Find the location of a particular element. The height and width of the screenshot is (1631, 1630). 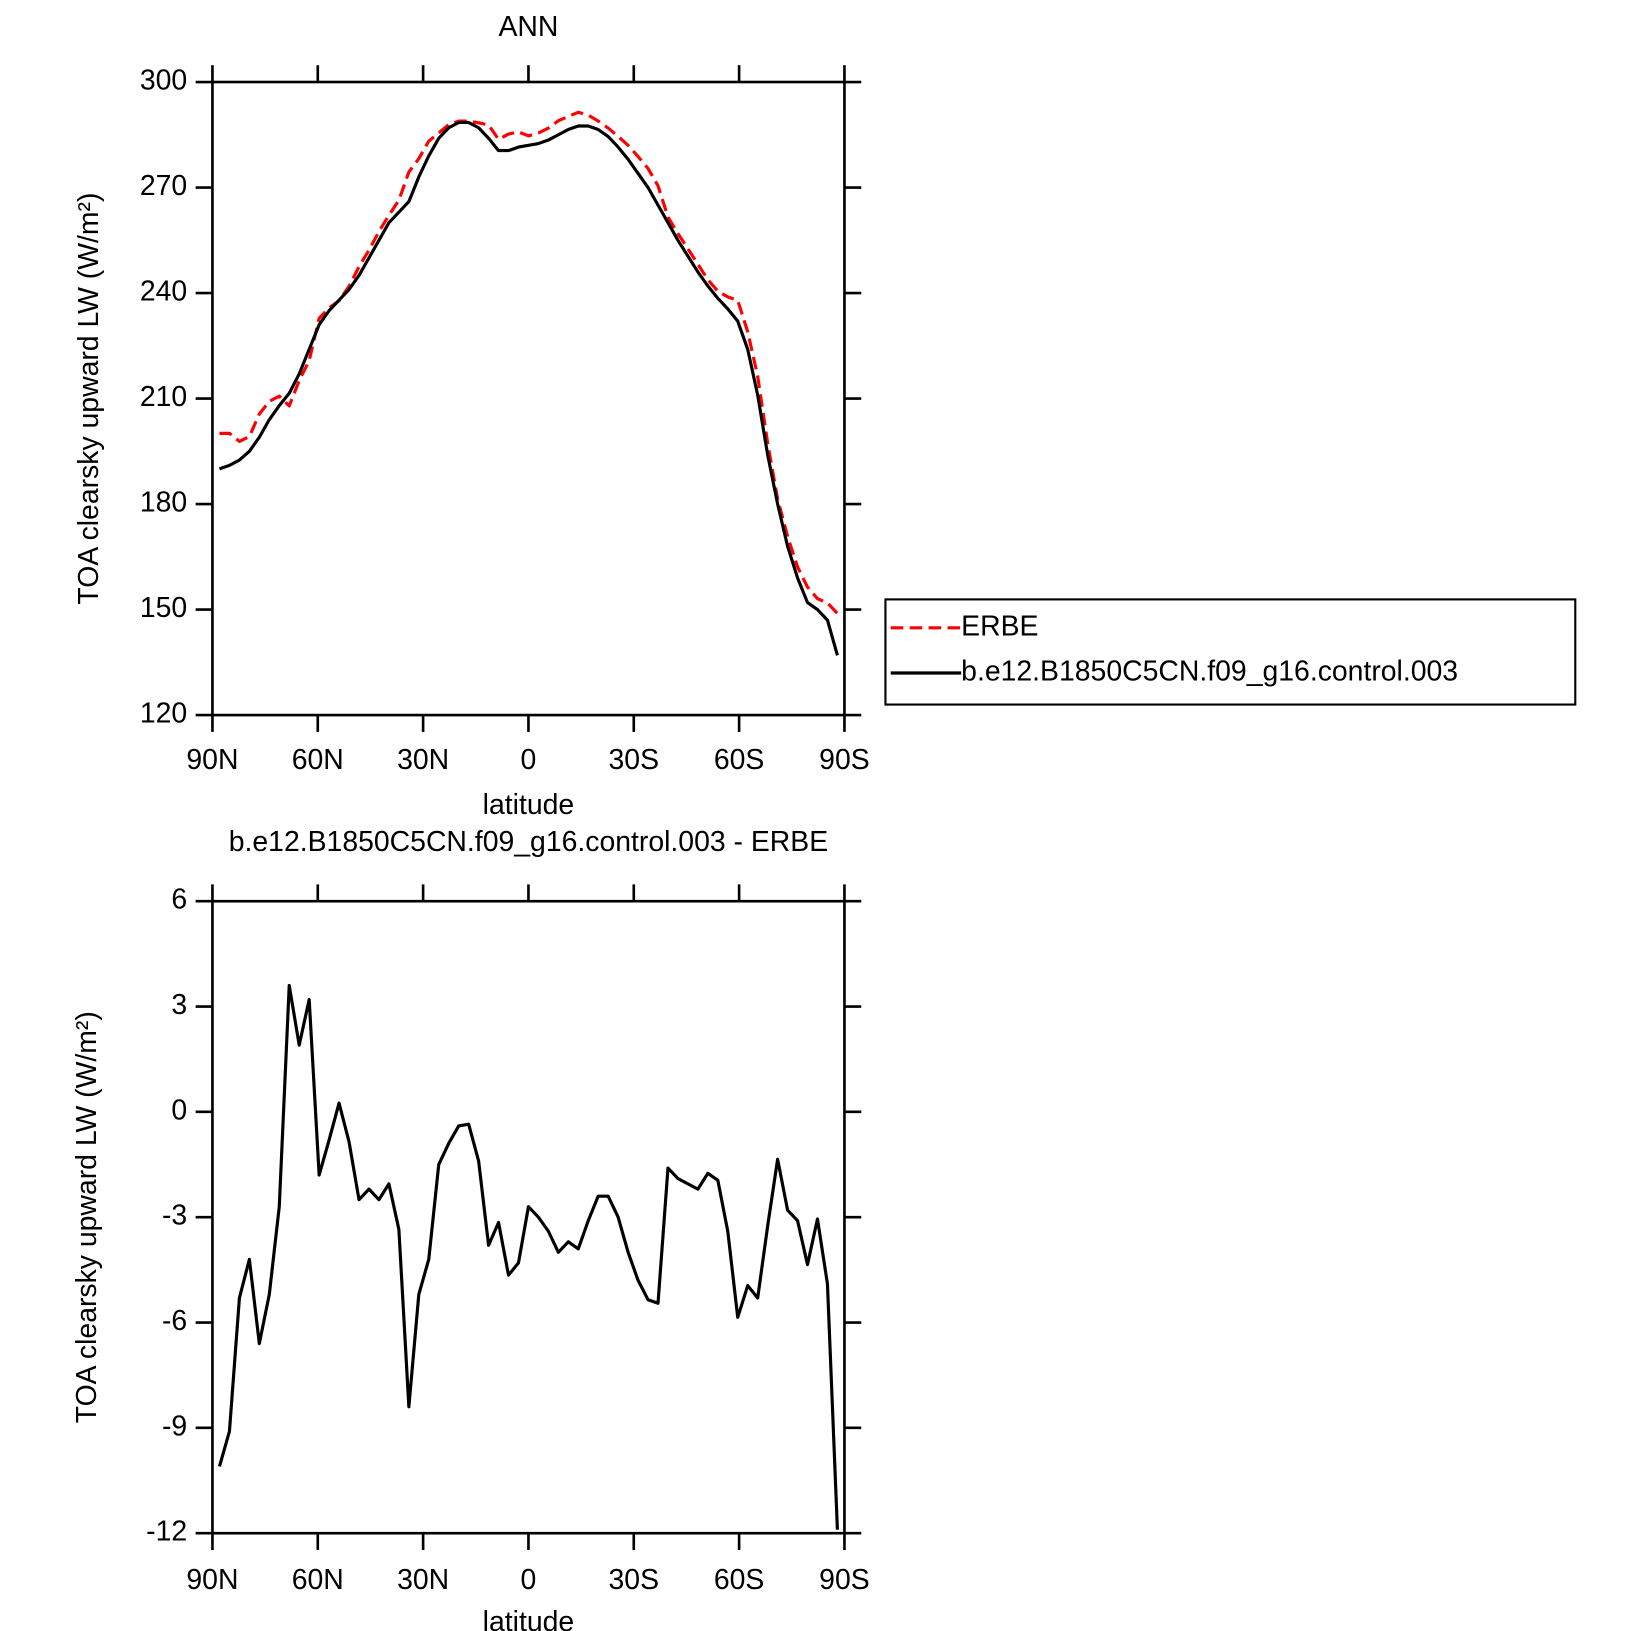

legend-label: b.e12.B1850C5CN.f09_g16.control.003 is located at coordinates (1209, 672).